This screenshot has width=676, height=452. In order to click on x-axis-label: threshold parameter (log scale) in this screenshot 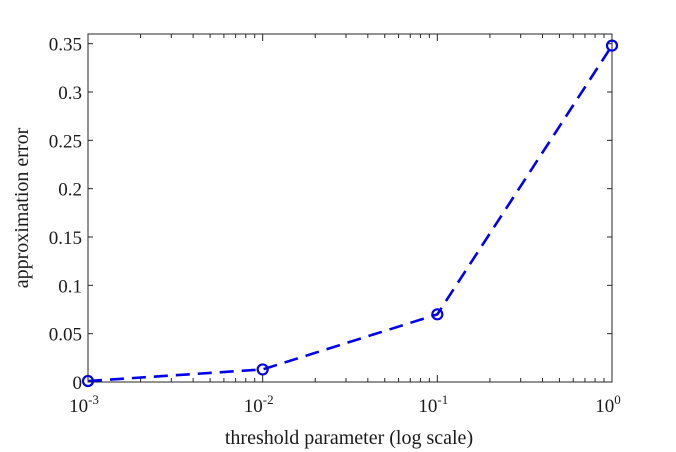, I will do `click(349, 438)`.